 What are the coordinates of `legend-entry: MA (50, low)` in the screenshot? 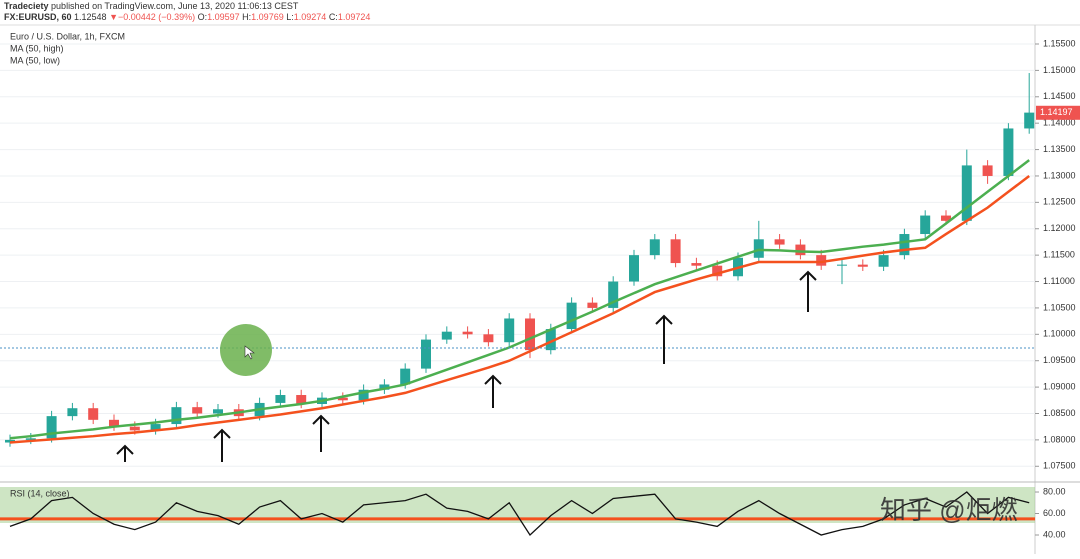 It's located at (35, 60).